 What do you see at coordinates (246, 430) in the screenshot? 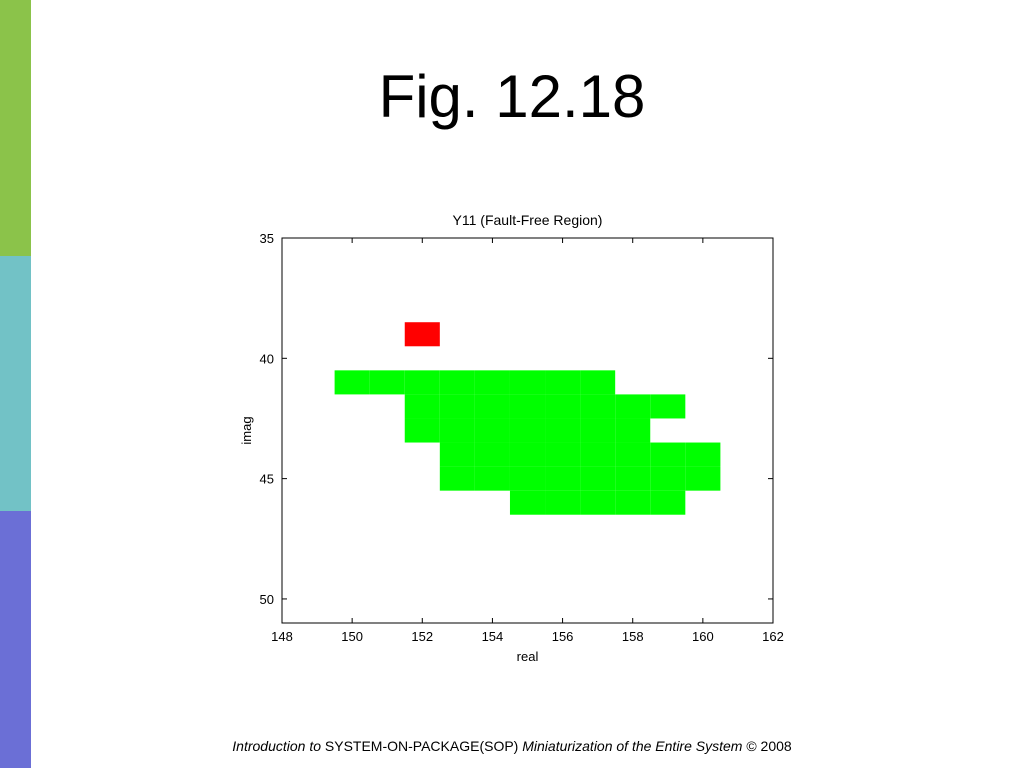
I see `y-axis-label: imag` at bounding box center [246, 430].